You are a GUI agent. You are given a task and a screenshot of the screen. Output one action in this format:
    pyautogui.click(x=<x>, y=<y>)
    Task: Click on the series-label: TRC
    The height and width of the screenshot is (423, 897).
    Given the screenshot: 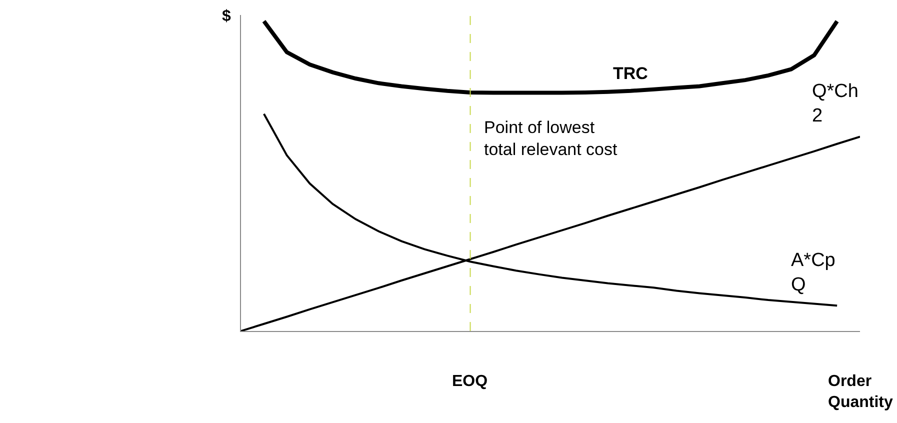 What is the action you would take?
    pyautogui.click(x=630, y=73)
    